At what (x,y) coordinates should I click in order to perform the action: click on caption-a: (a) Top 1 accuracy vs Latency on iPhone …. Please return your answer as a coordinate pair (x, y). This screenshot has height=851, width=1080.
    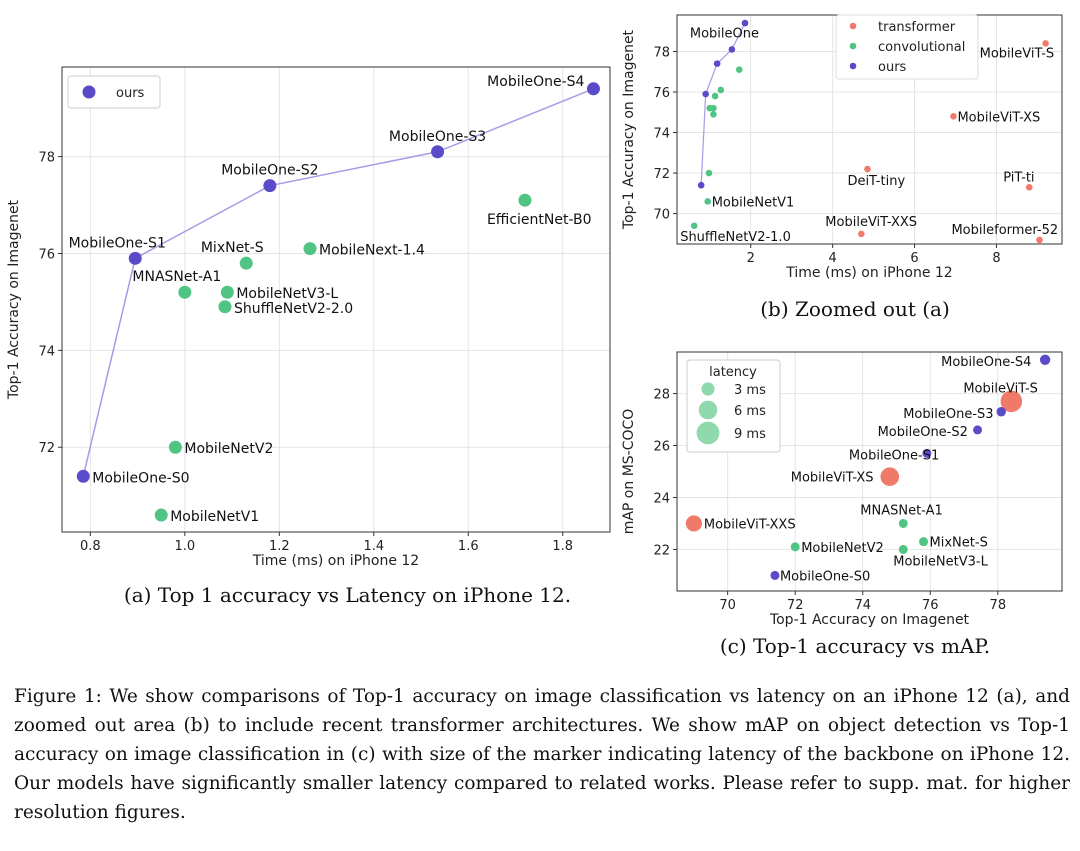
    Looking at the image, I should click on (347, 595).